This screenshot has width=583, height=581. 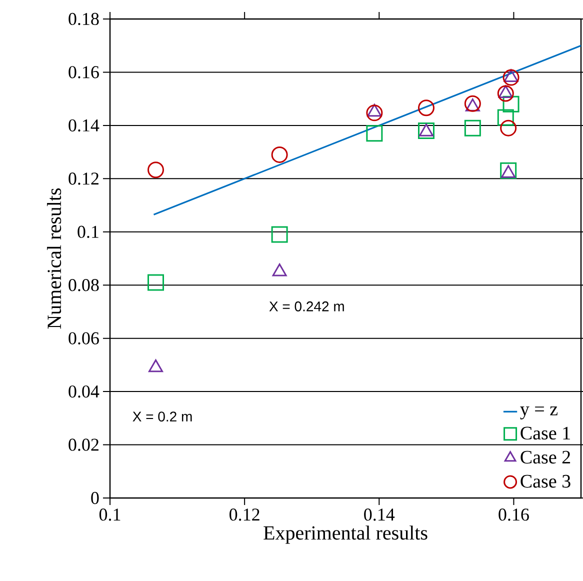 I want to click on x-tick-label: 0.12, so click(x=245, y=514).